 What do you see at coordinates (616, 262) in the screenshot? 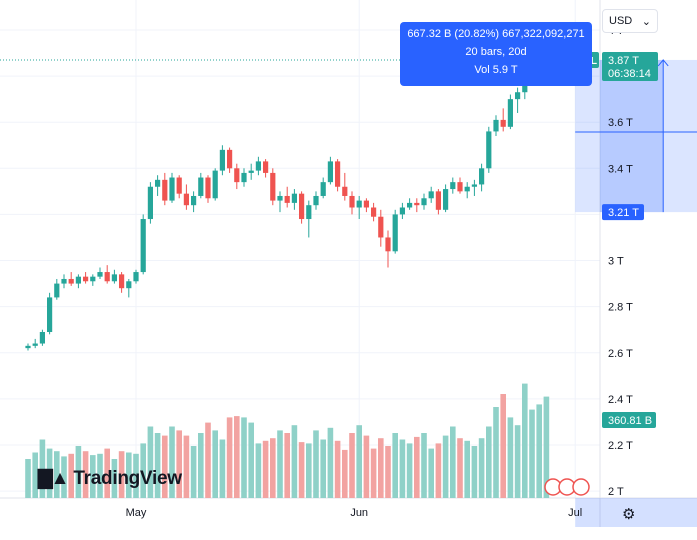
I see `price-tick-label: 3 T` at bounding box center [616, 262].